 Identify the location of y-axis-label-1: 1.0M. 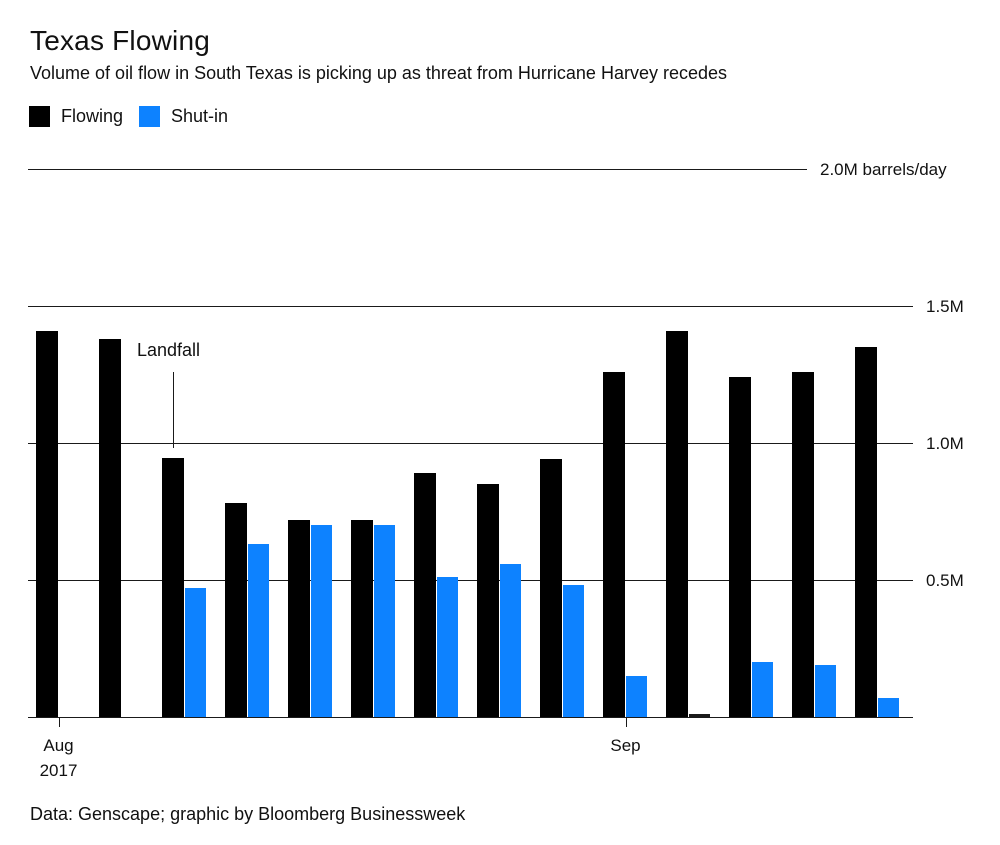
(945, 443).